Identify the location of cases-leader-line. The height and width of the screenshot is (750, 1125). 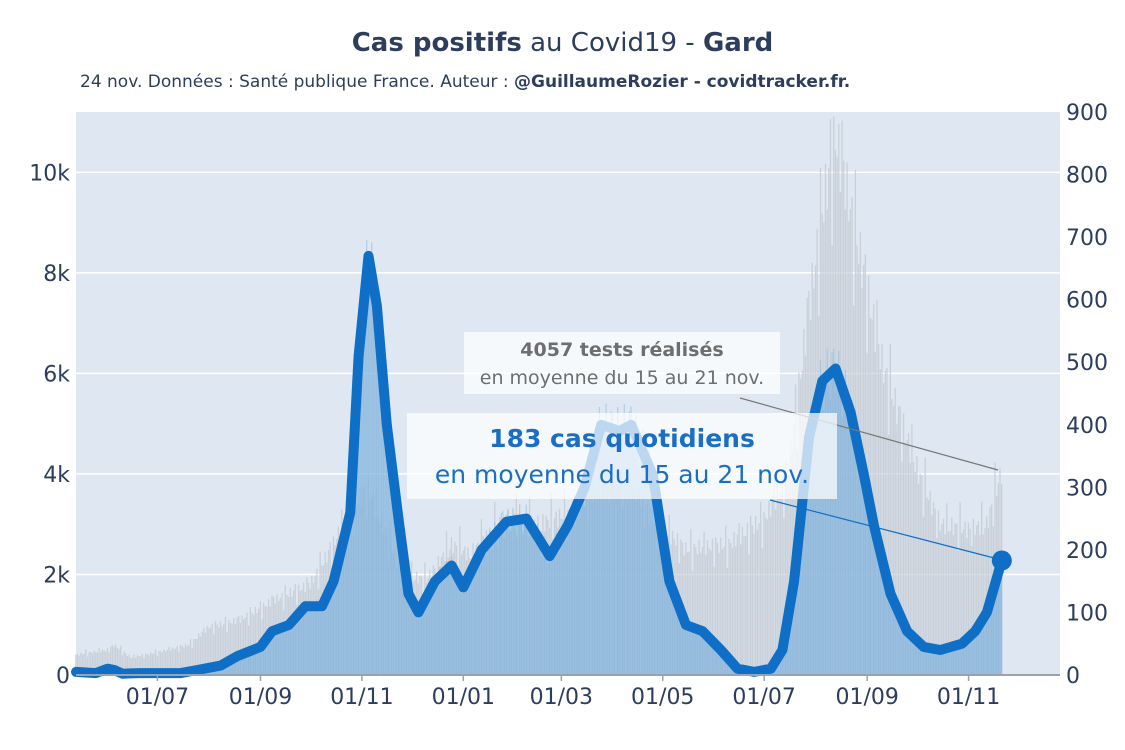
(884, 529).